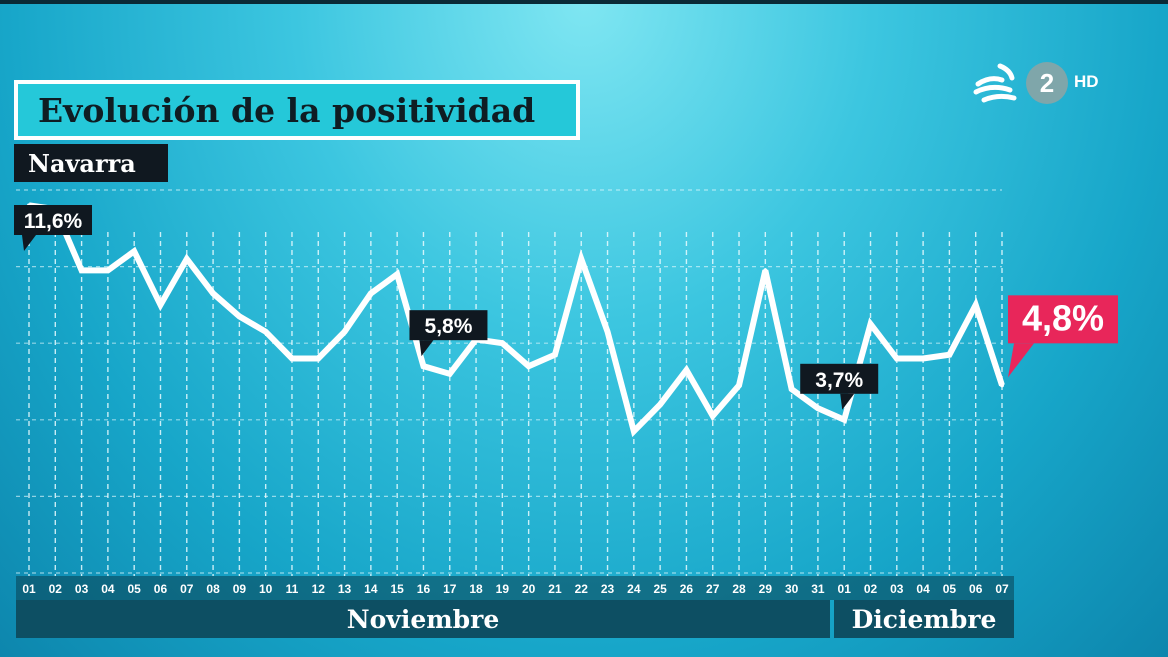 This screenshot has height=657, width=1168. Describe the element at coordinates (287, 110) in the screenshot. I see `chart-title: Evolución de la positividad` at that location.